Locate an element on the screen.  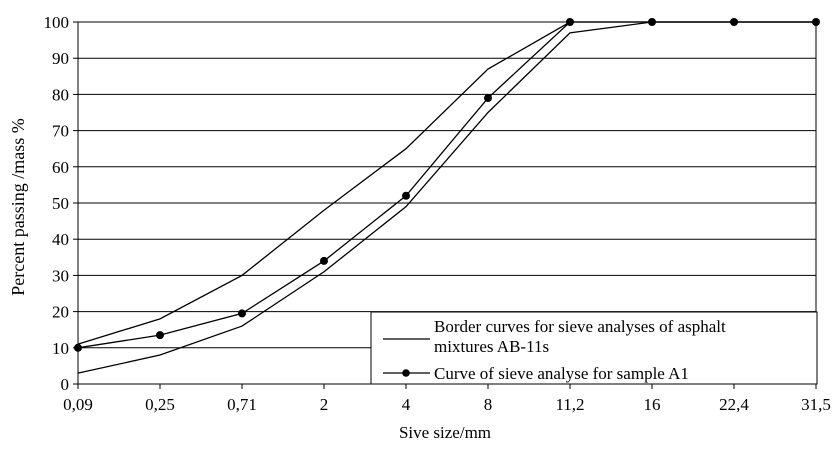
y-tick-label-50: 50 is located at coordinates (60, 203).